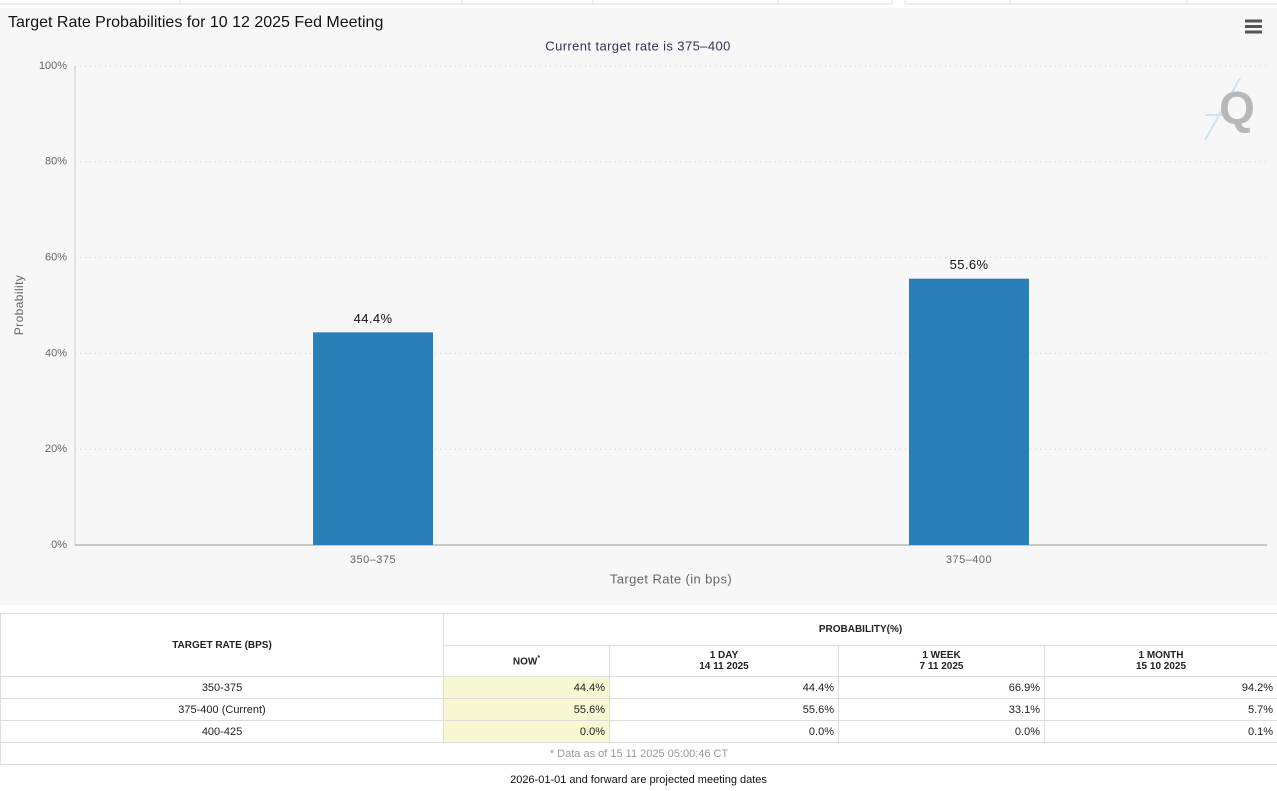 This screenshot has width=1277, height=791. What do you see at coordinates (1237, 108) in the screenshot?
I see `svg-text: Q` at bounding box center [1237, 108].